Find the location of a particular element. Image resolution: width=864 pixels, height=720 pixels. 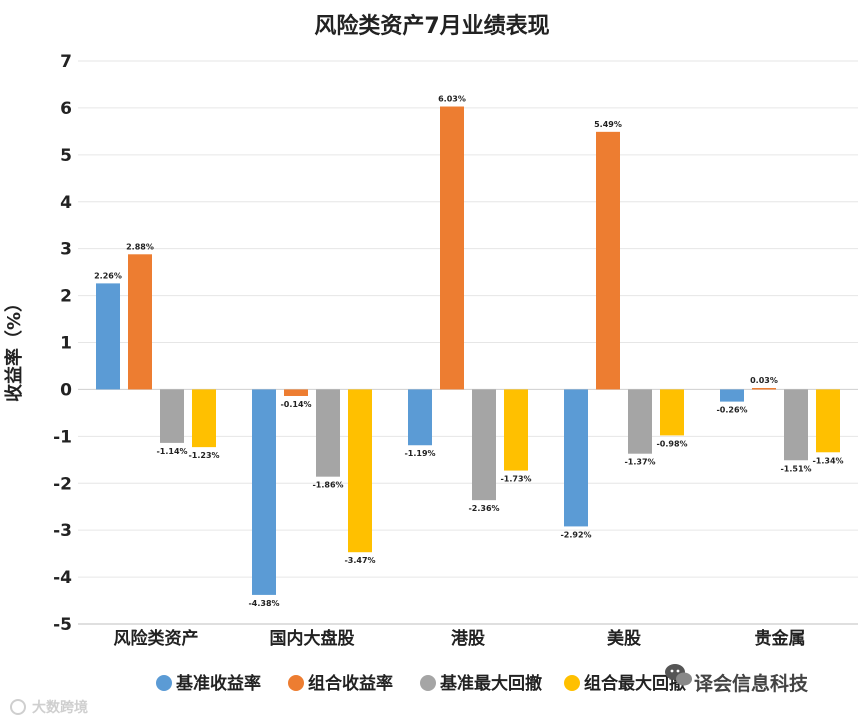

y-axis-label: 收益率（%） is located at coordinates (14, 348).